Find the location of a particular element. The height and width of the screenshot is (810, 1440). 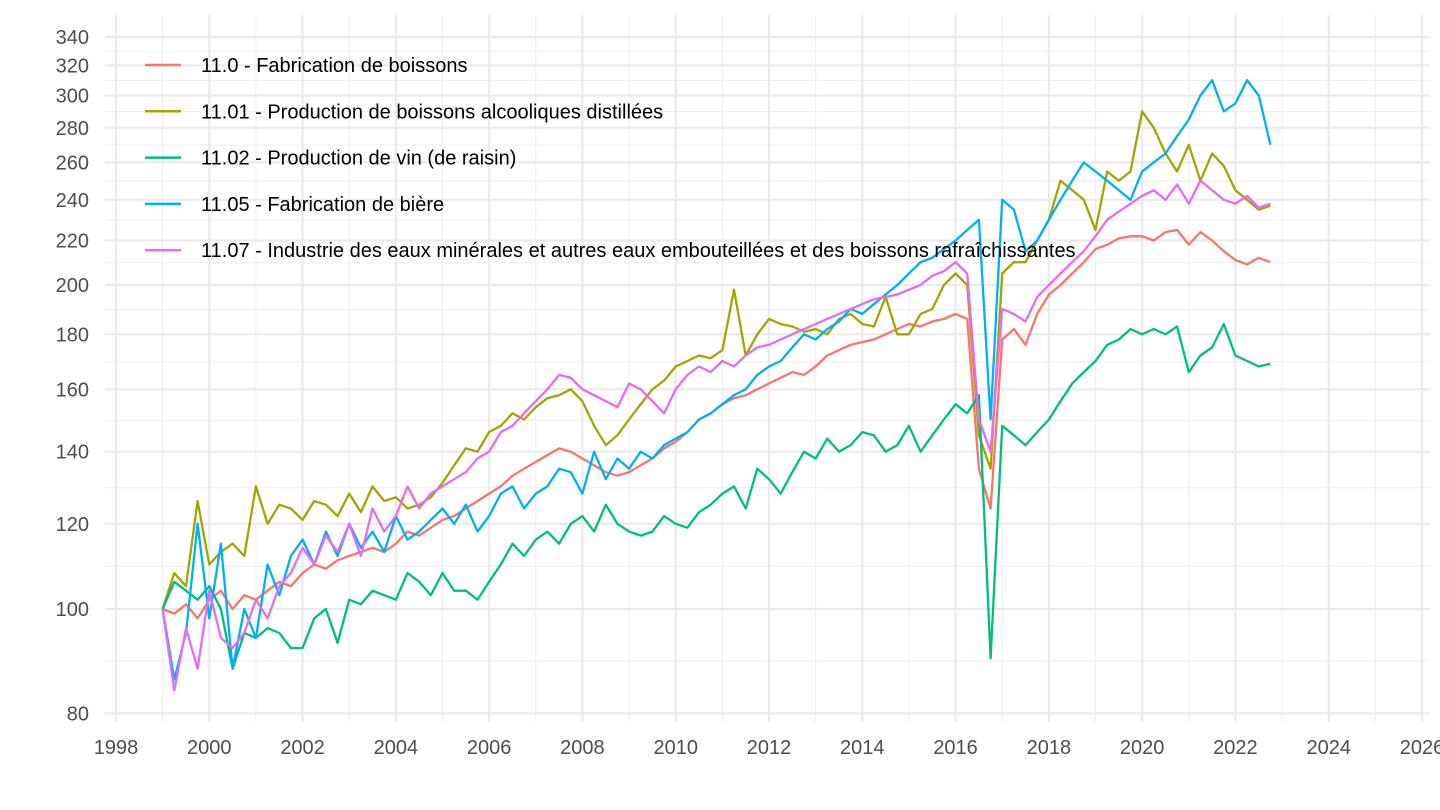

legend-label: 11.02 - Production de vin (de raisin) is located at coordinates (358, 159).